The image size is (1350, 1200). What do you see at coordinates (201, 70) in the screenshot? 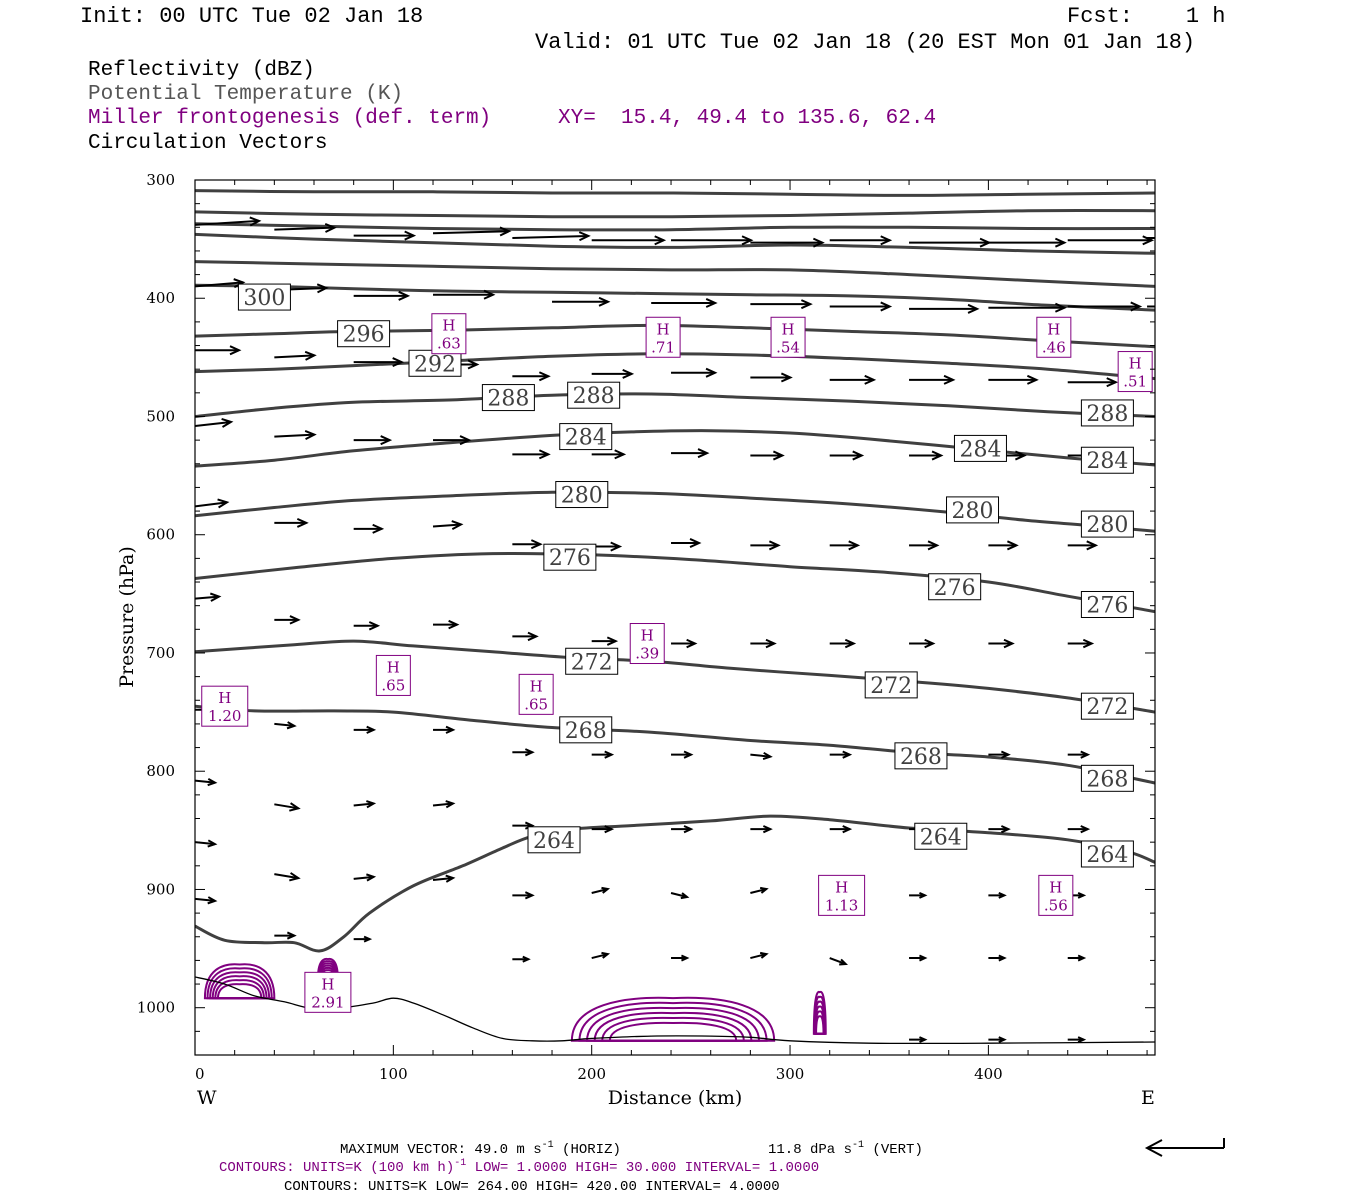
I see `legend-reflectivity: Reflectivity (dBZ)` at bounding box center [201, 70].